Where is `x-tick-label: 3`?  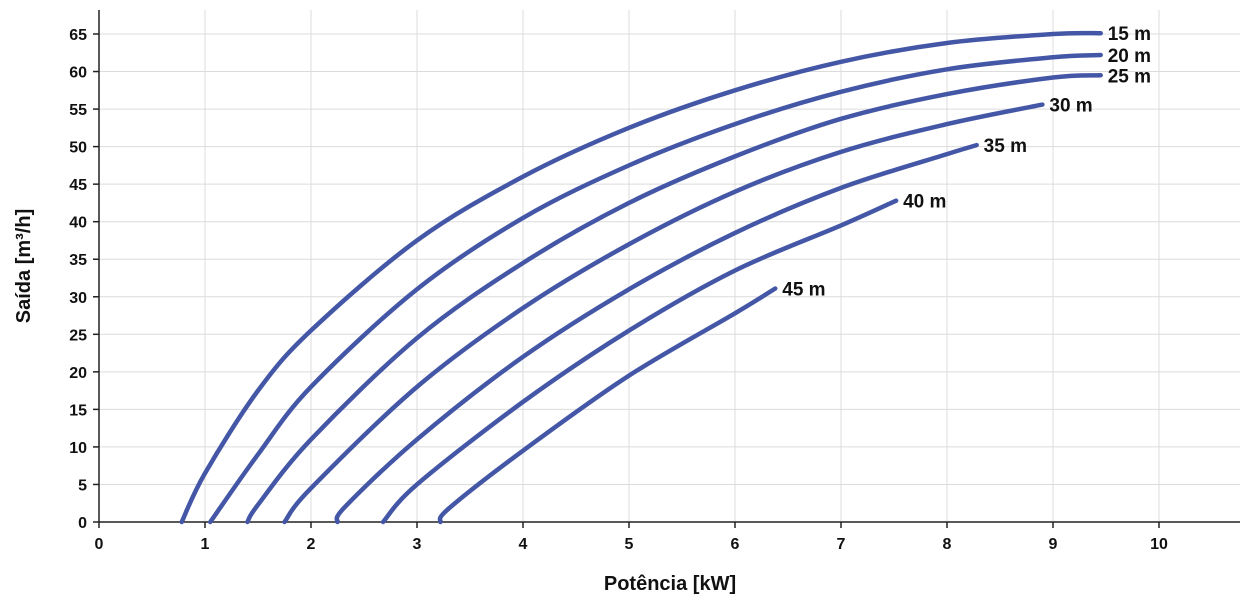 x-tick-label: 3 is located at coordinates (417, 544).